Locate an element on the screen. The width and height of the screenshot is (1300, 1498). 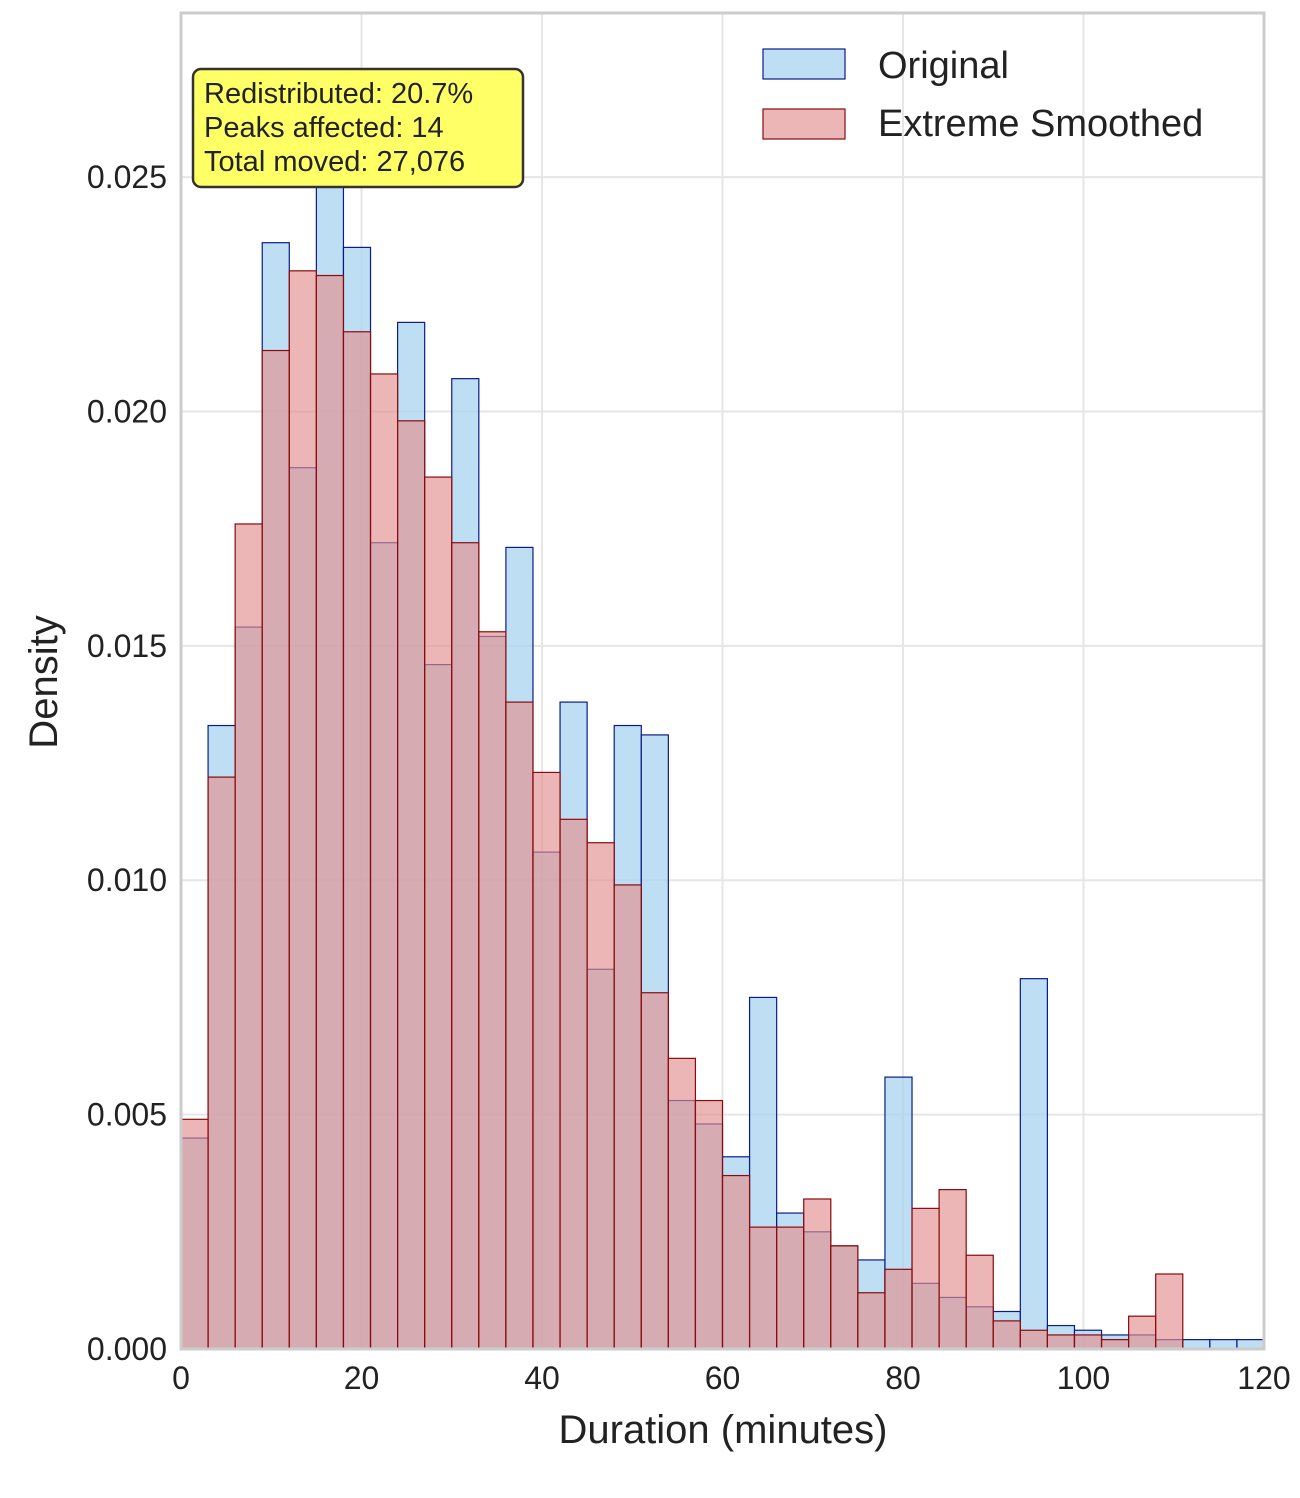
x-tick-label: 20 is located at coordinates (362, 1378).